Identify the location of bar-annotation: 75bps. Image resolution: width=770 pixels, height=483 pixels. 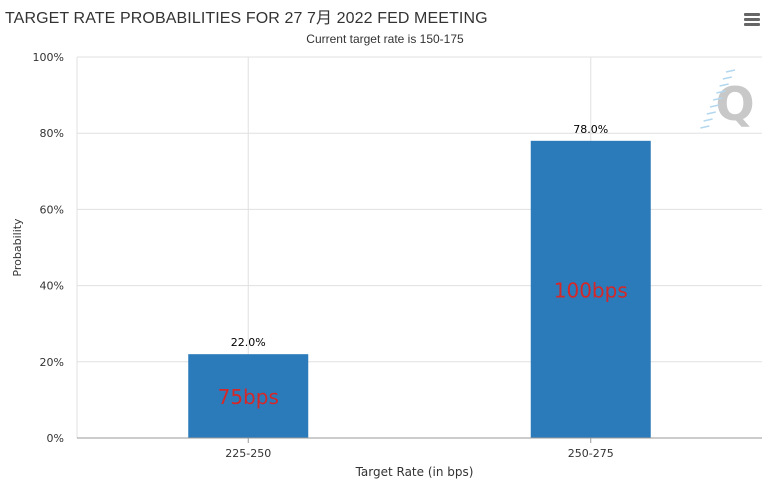
(248, 397).